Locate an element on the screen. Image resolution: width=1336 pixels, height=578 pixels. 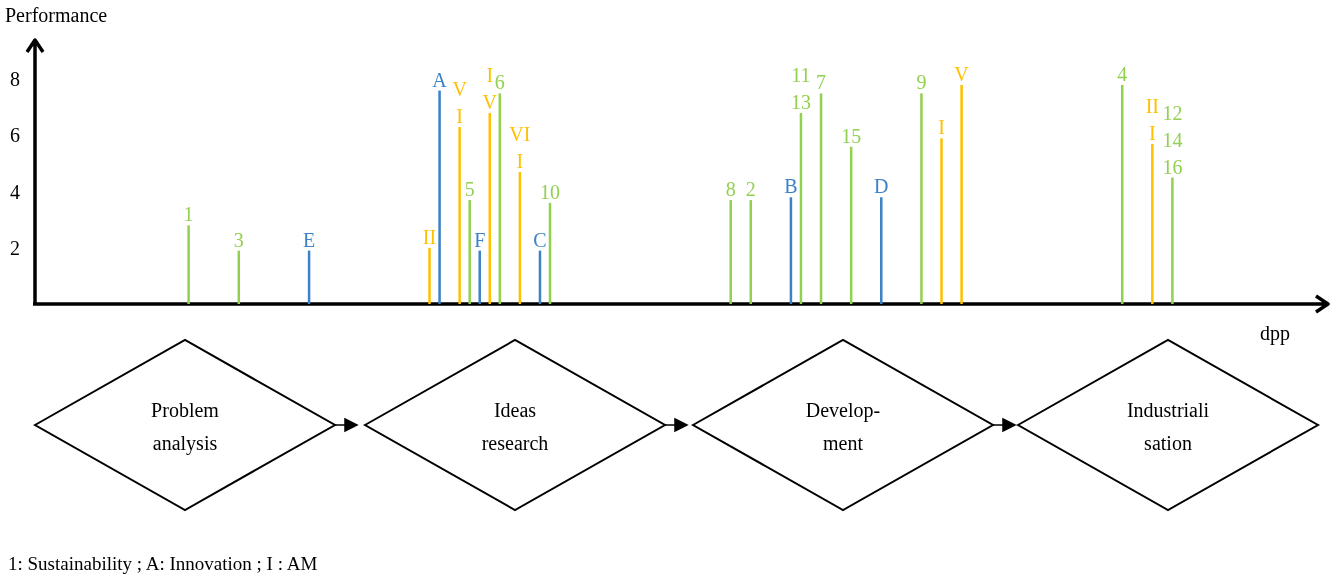
series-label: F is located at coordinates (480, 239).